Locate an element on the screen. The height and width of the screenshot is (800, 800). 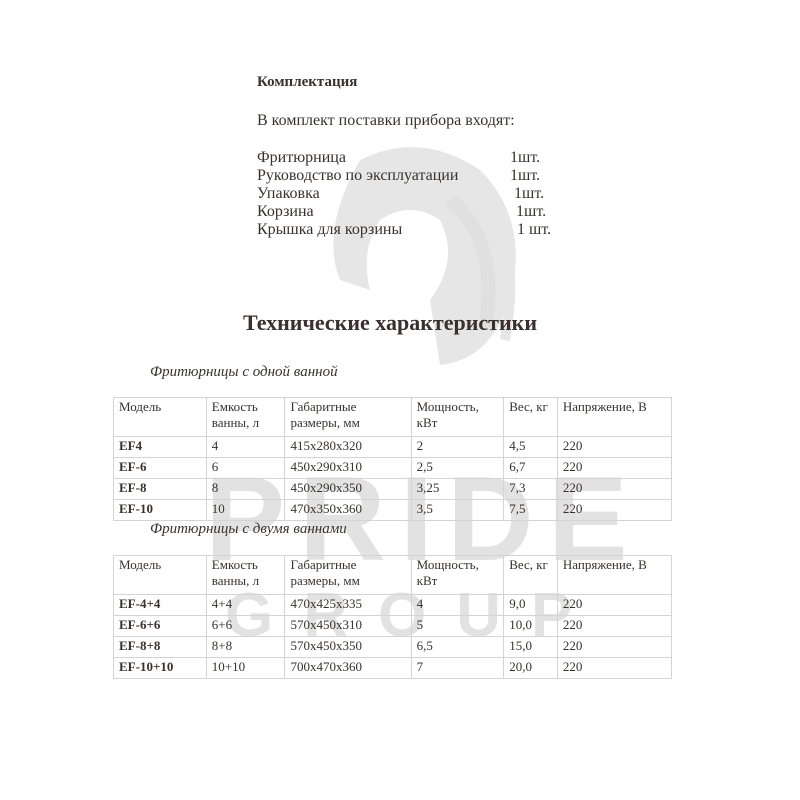
table-row: EF-8+8 8+8 570x450x350 6,5 15,0 220 is located at coordinates (393, 647).